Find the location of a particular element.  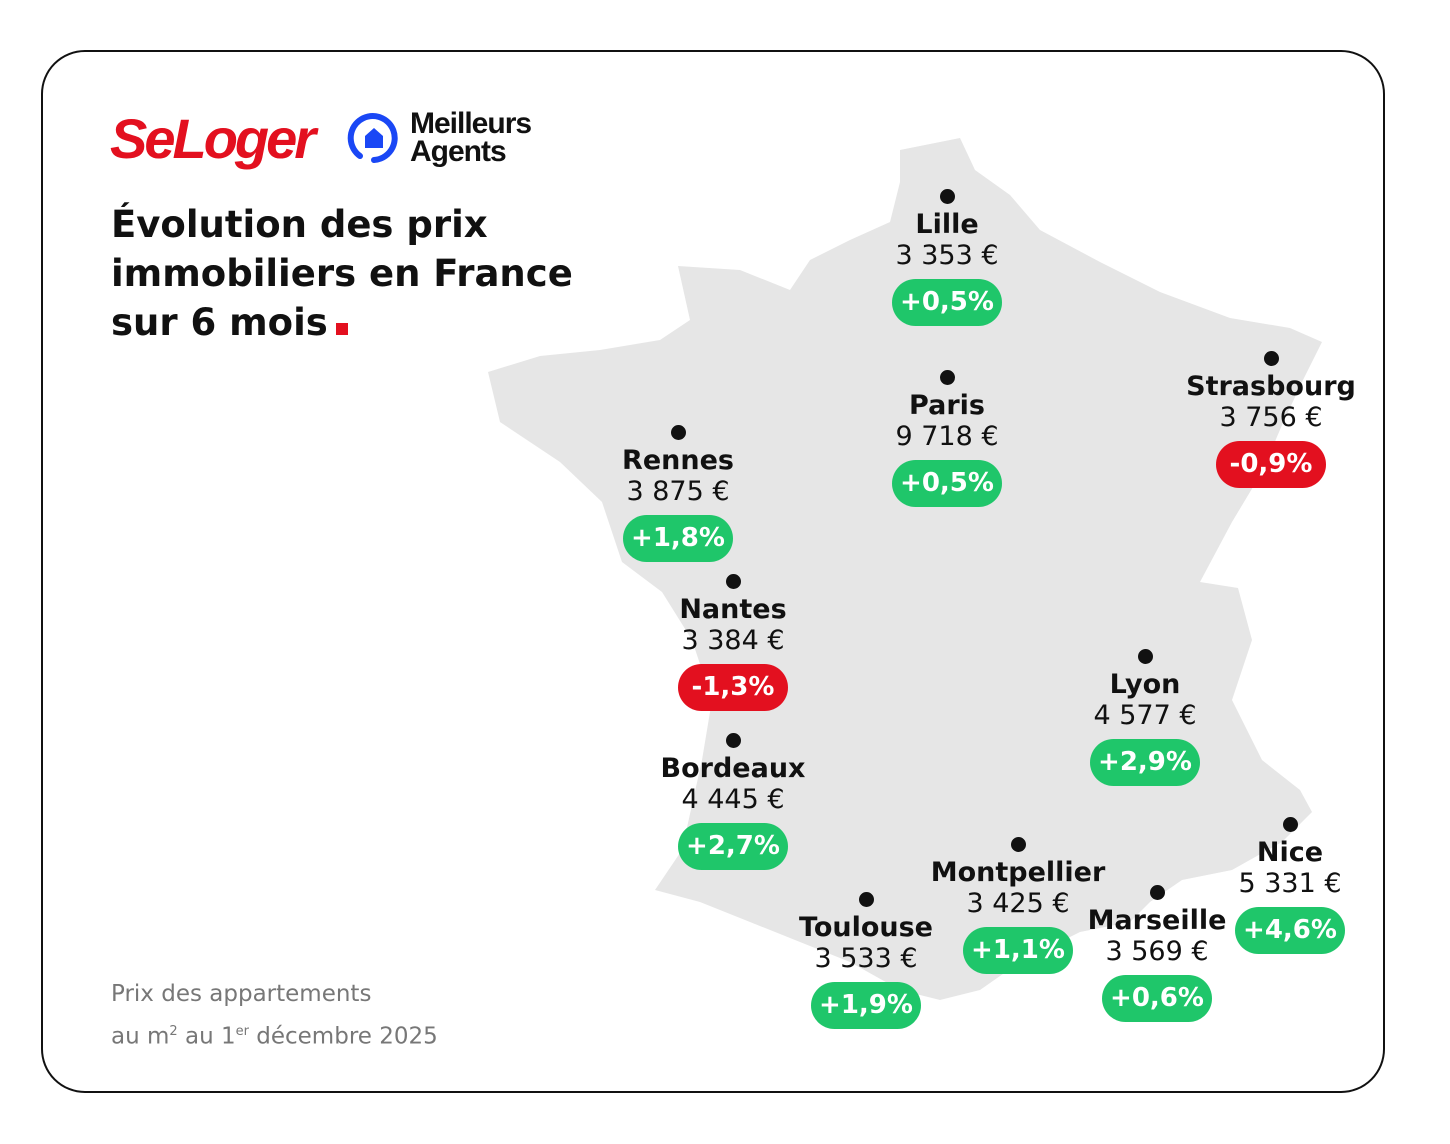

logo-line: Agents is located at coordinates (458, 151).